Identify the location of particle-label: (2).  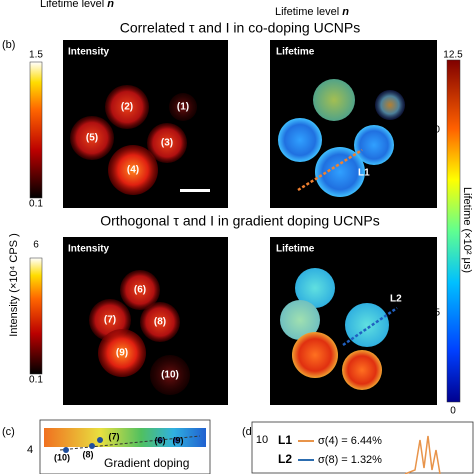
(127, 107).